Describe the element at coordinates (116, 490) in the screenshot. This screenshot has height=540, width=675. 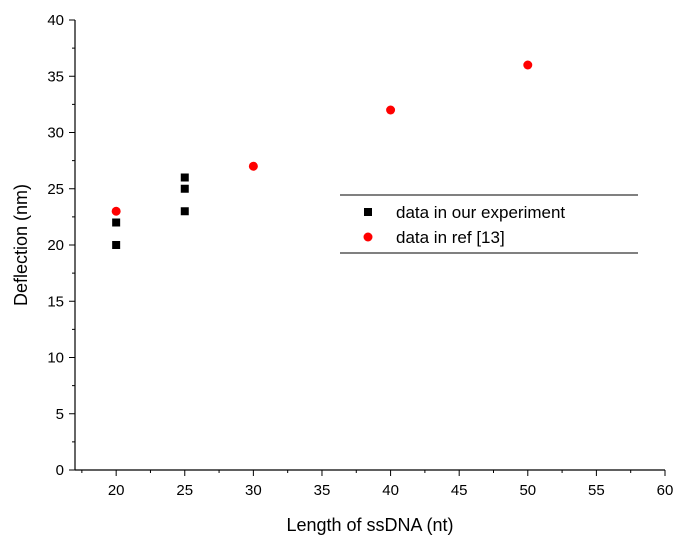
I see `x-tick-label: 20` at that location.